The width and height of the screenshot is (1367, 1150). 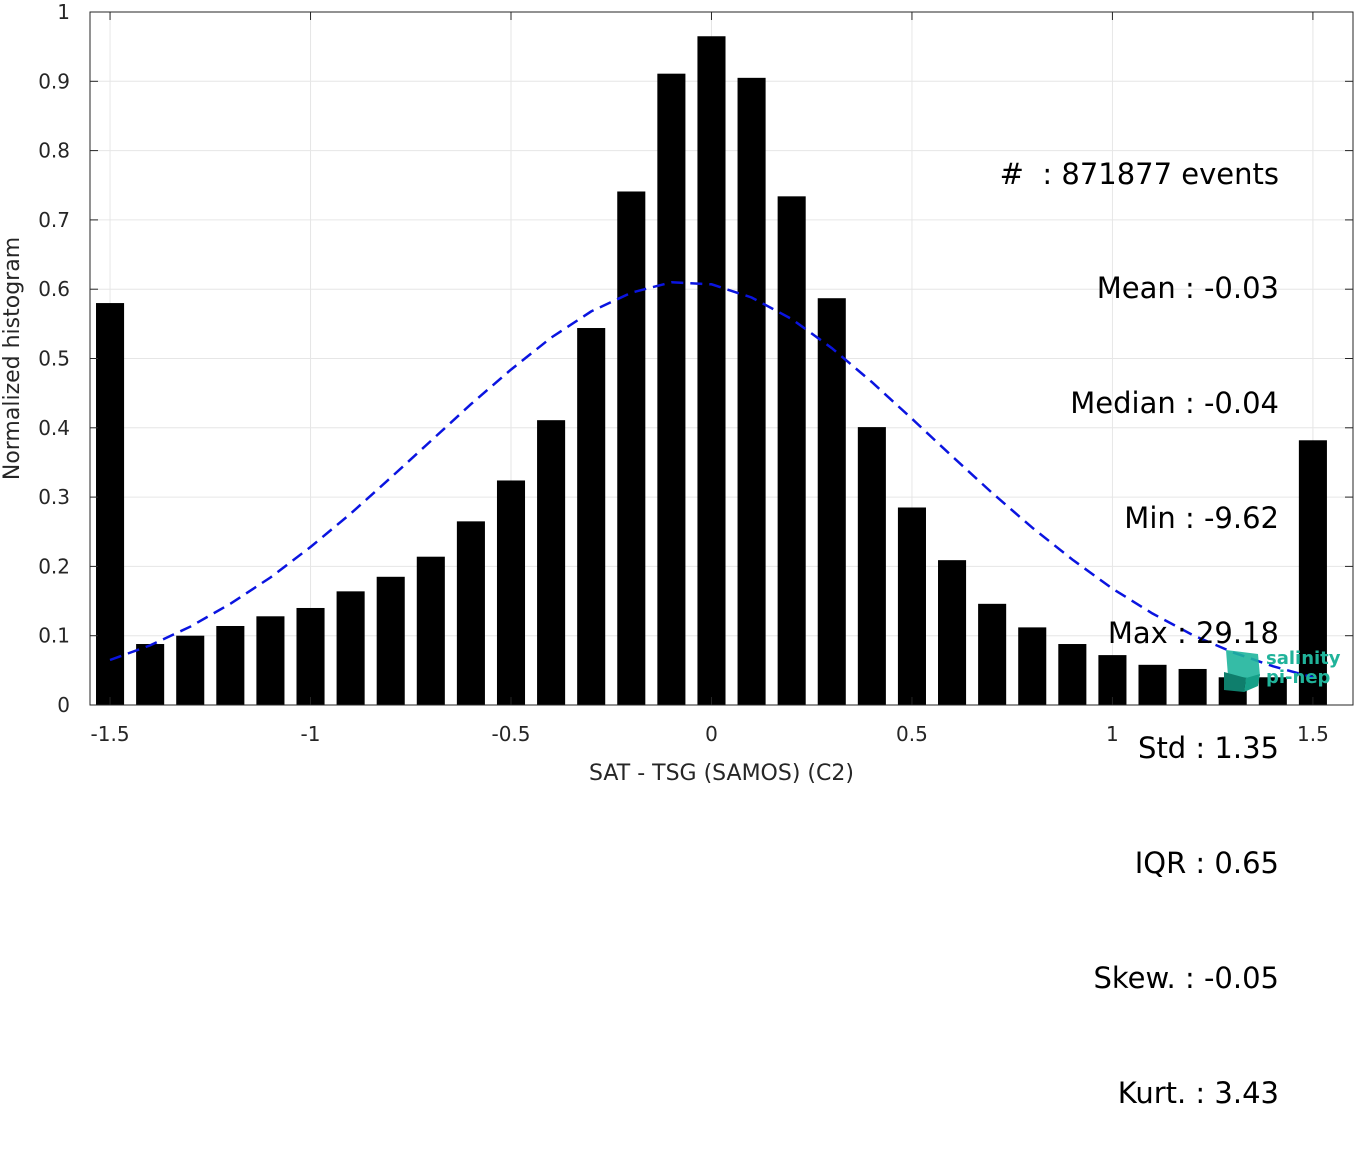 I want to click on salinity-pinep-logo: salinity pi-nep, so click(x=1285, y=671).